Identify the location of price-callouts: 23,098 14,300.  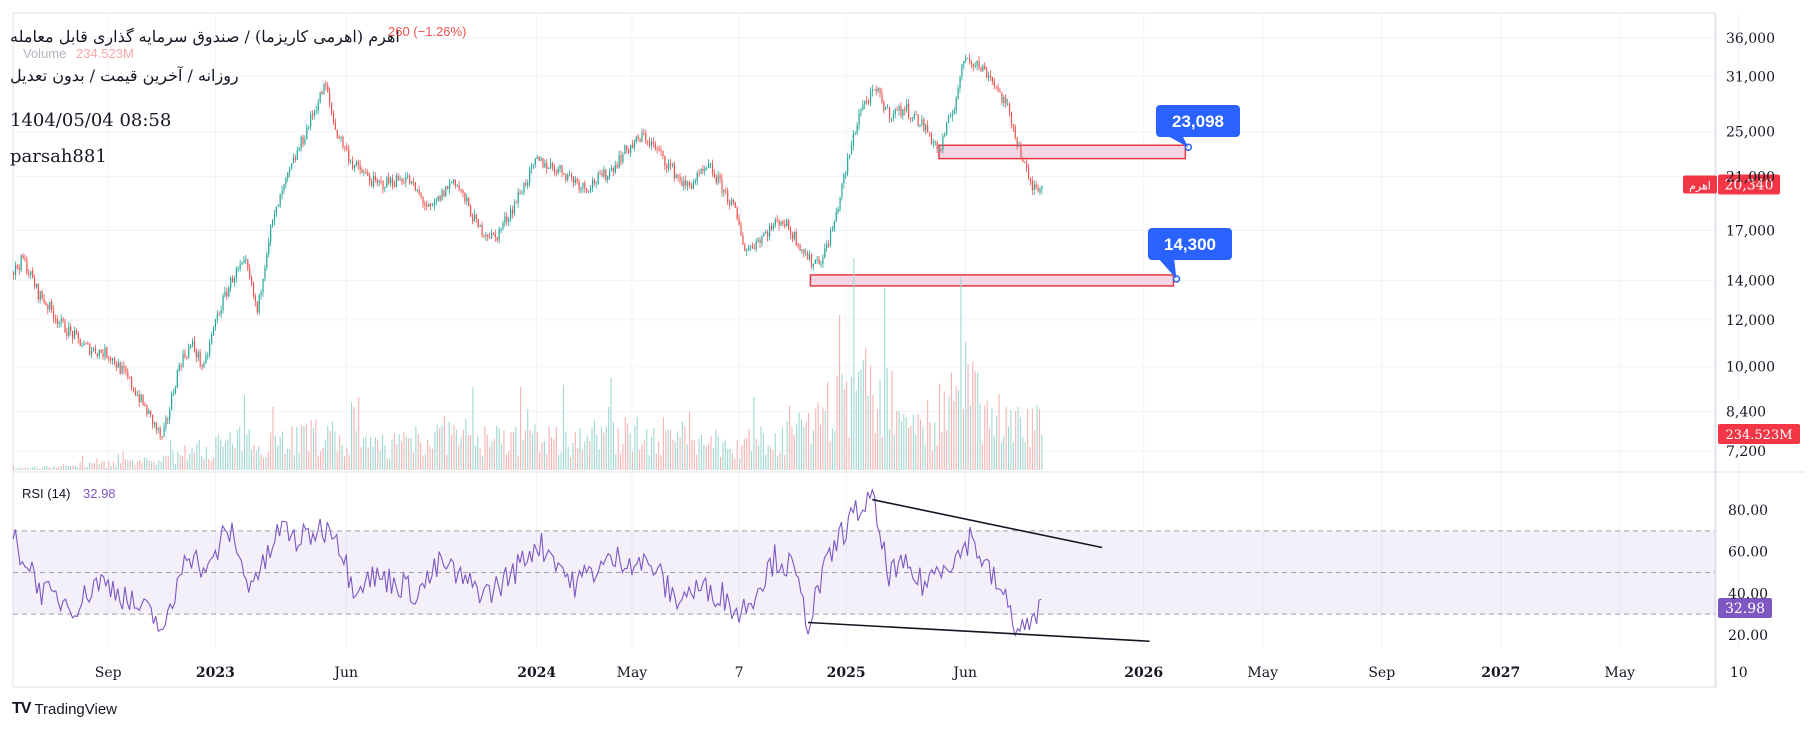
(1194, 194).